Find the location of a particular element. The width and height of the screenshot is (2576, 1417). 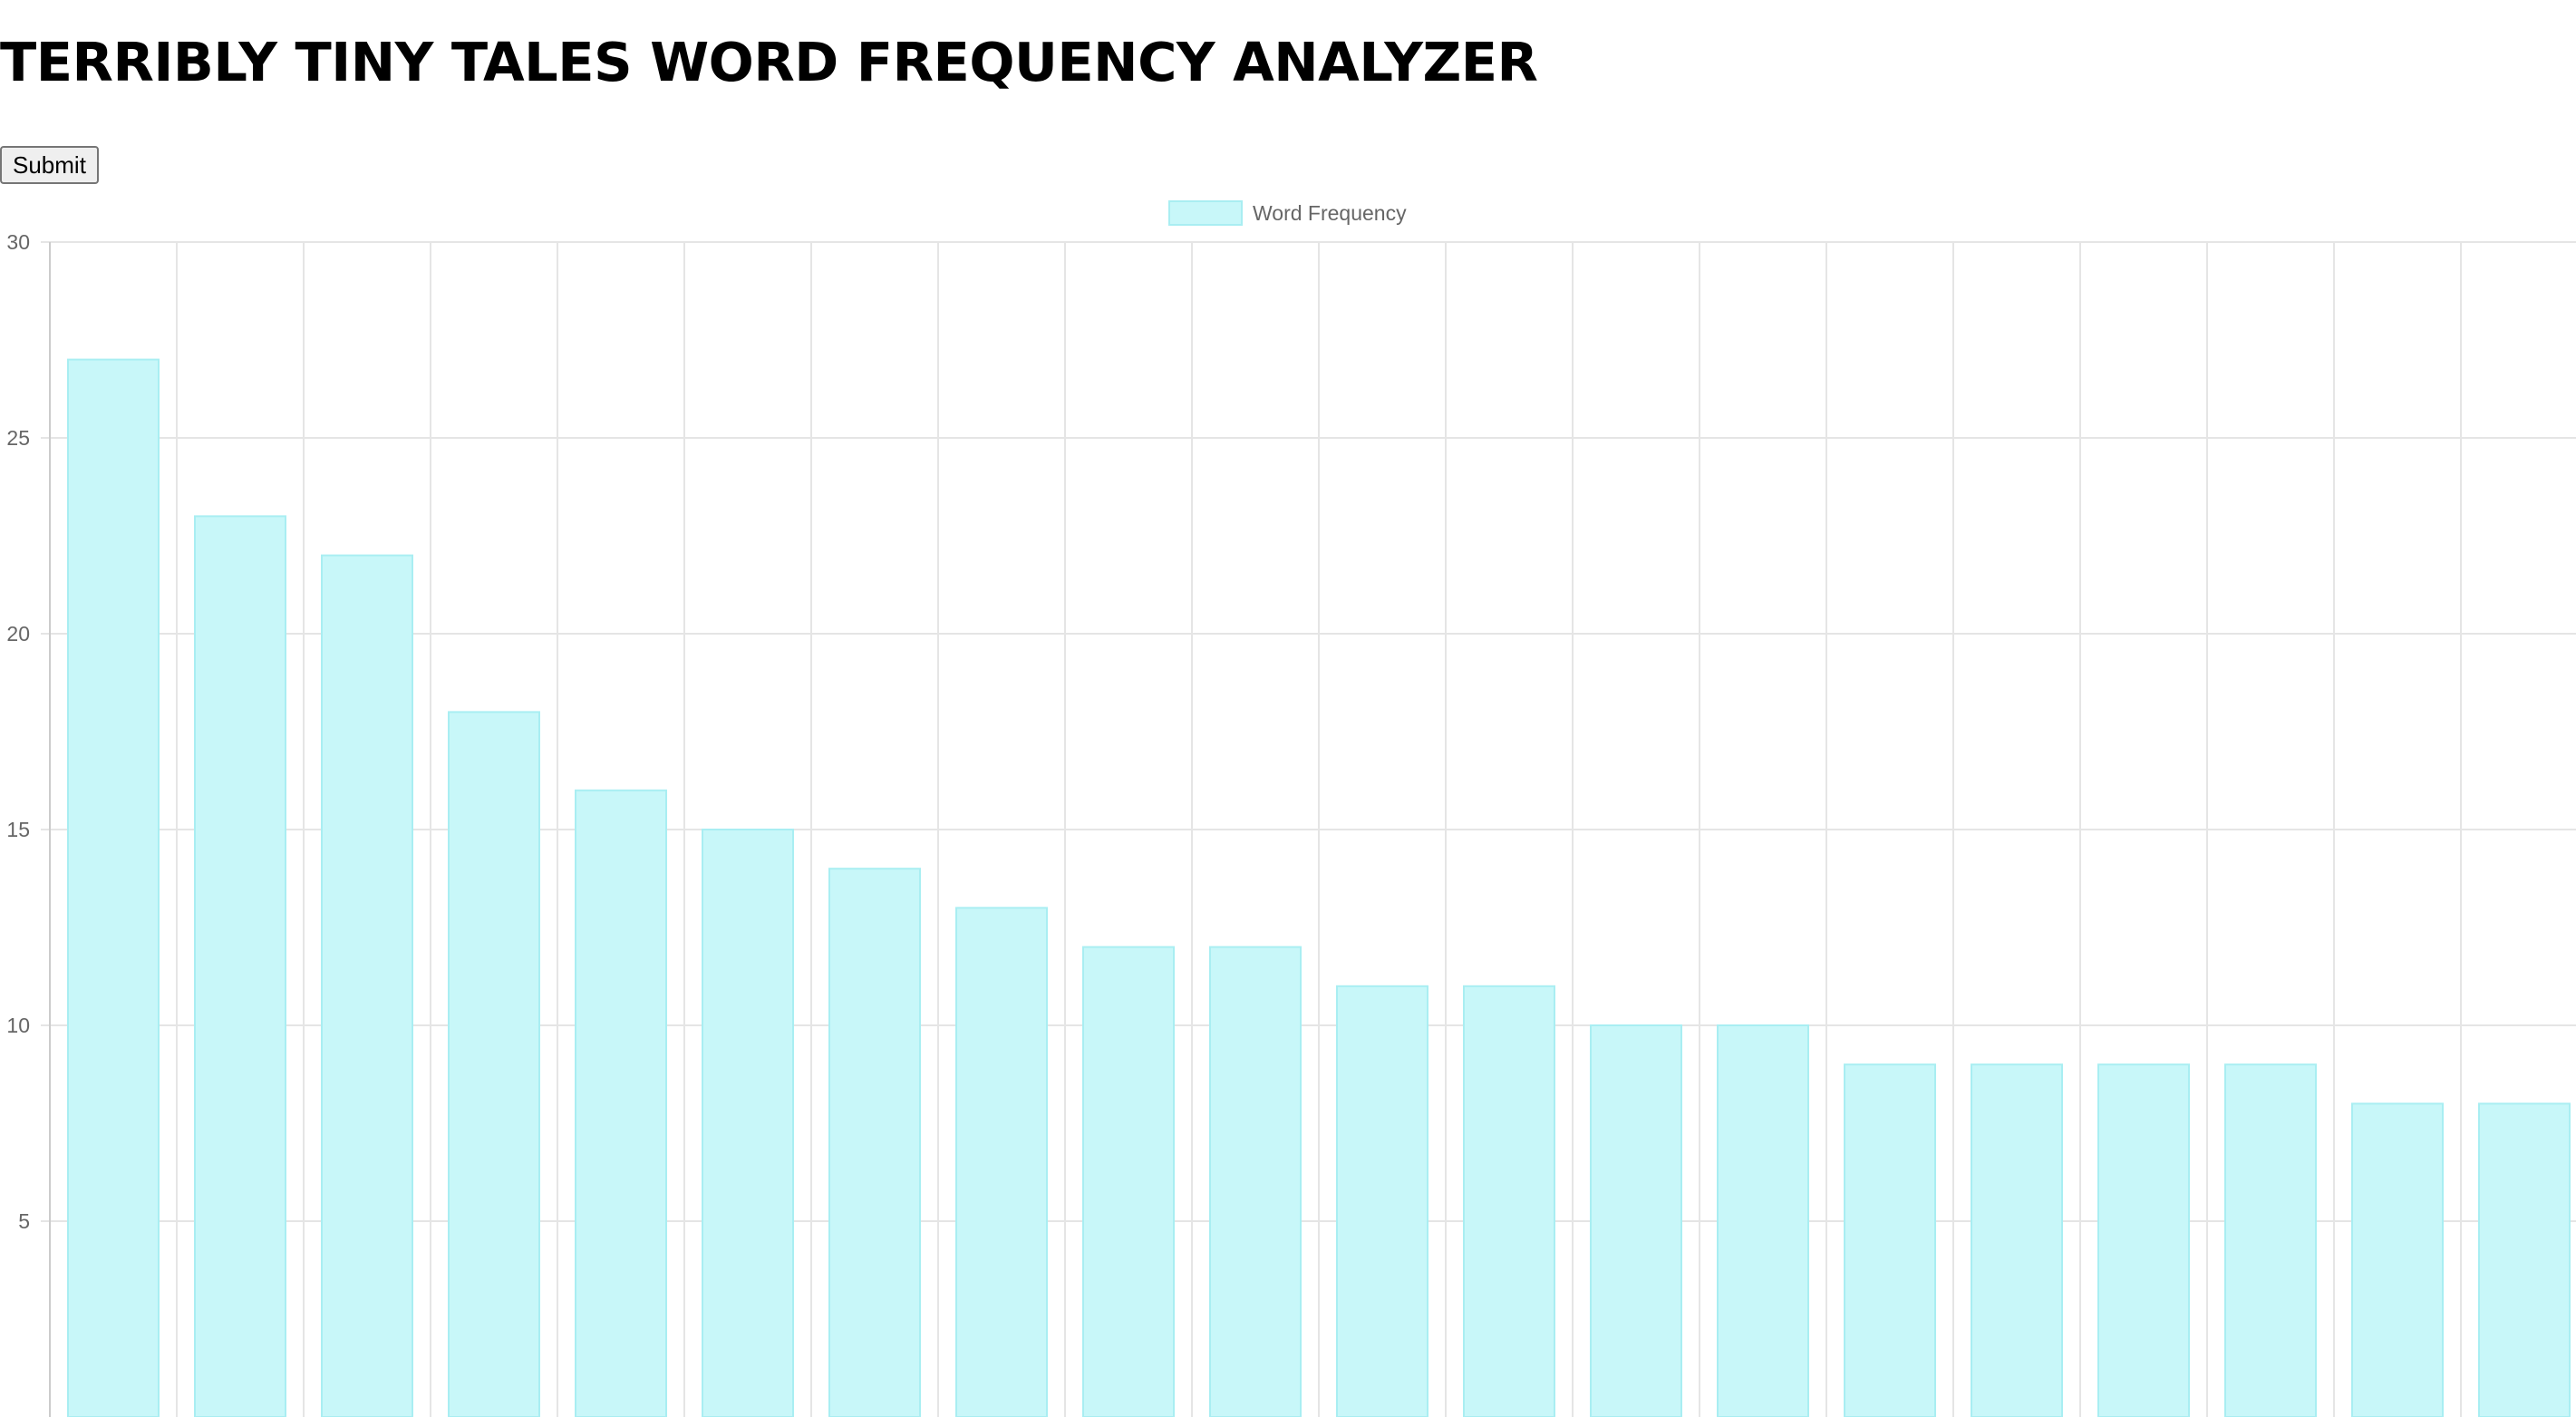

submit-button: Submit is located at coordinates (49, 165).